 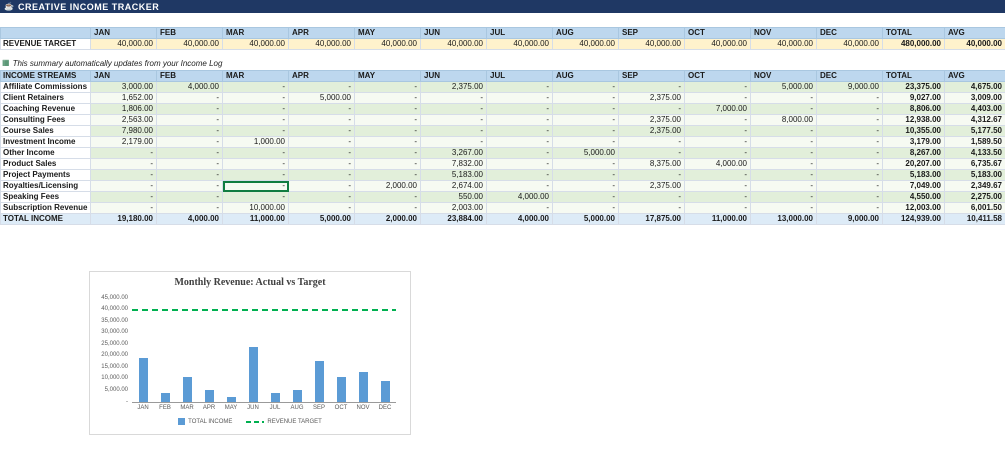 I want to click on total-income-avg: 10,411.58, so click(x=974, y=219).